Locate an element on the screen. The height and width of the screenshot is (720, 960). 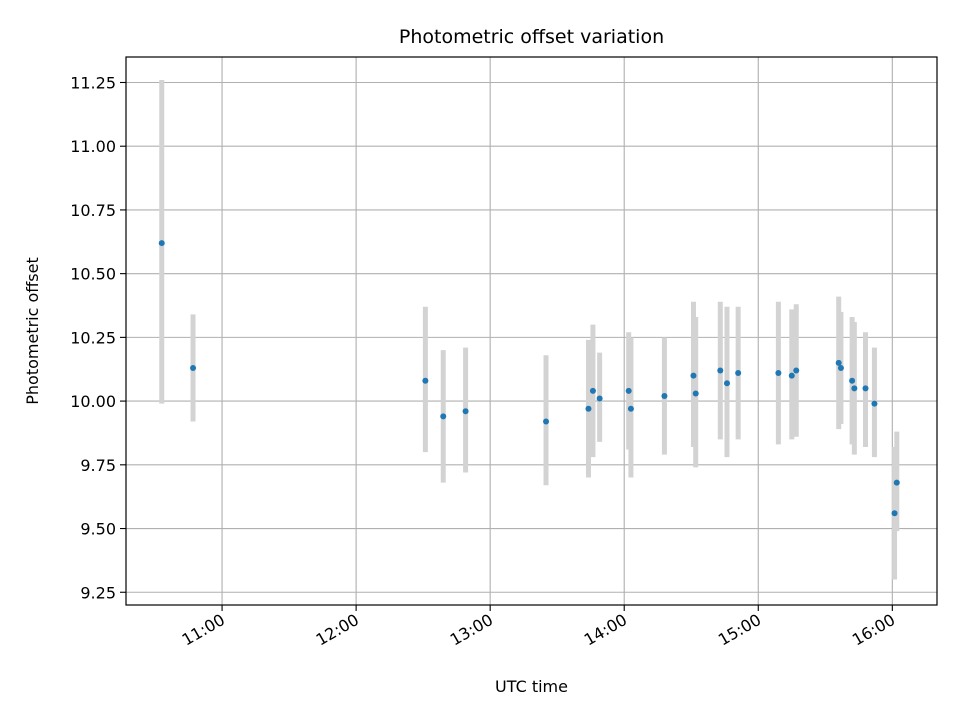
y-tick-label: 10.25 is located at coordinates (93, 337).